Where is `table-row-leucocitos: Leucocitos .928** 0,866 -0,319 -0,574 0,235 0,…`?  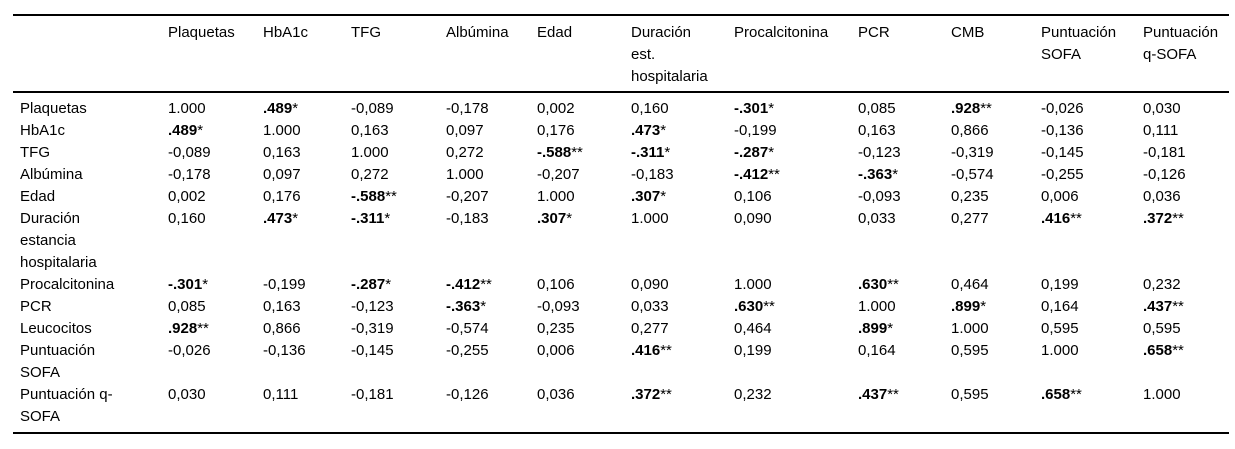
table-row-leucocitos: Leucocitos .928** 0,866 -0,319 -0,574 0,235 0,… is located at coordinates (621, 329).